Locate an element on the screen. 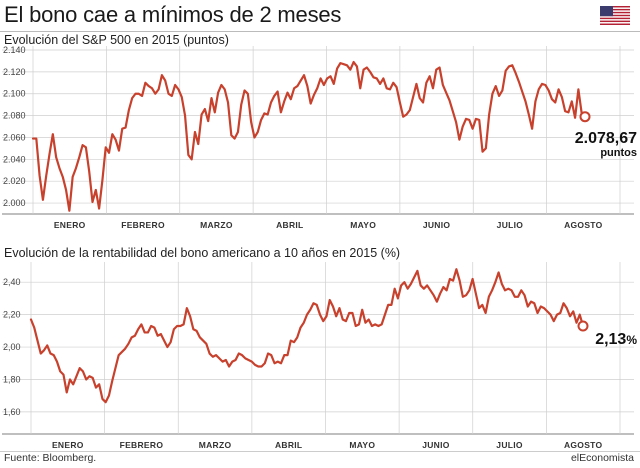 This screenshot has height=468, width=640. y-tick-label: 2.140 is located at coordinates (14, 50).